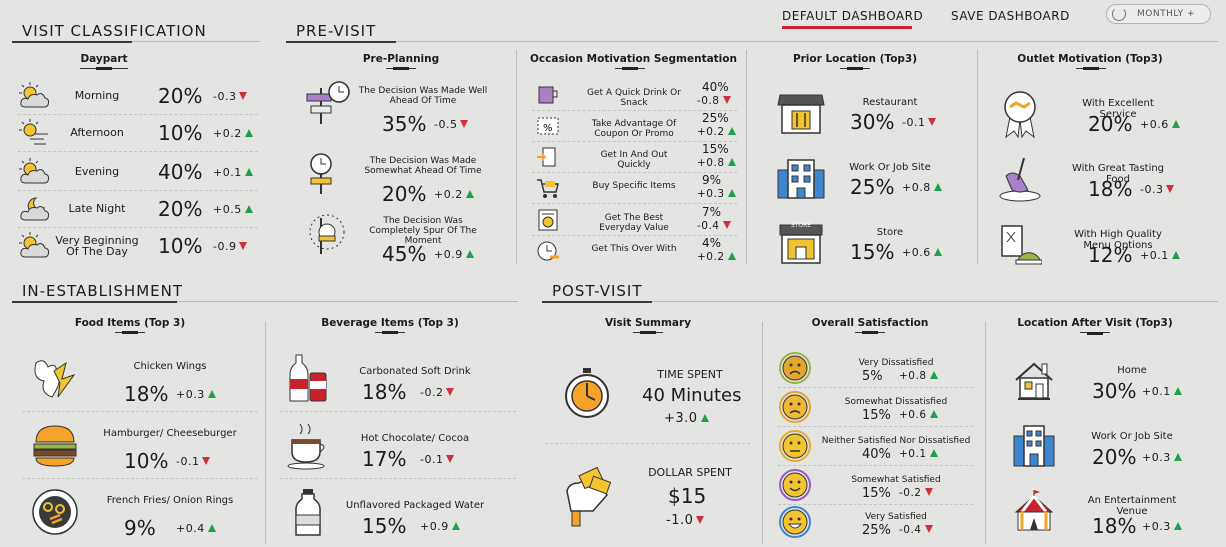  I want to click on after-label: Home, so click(1132, 370).